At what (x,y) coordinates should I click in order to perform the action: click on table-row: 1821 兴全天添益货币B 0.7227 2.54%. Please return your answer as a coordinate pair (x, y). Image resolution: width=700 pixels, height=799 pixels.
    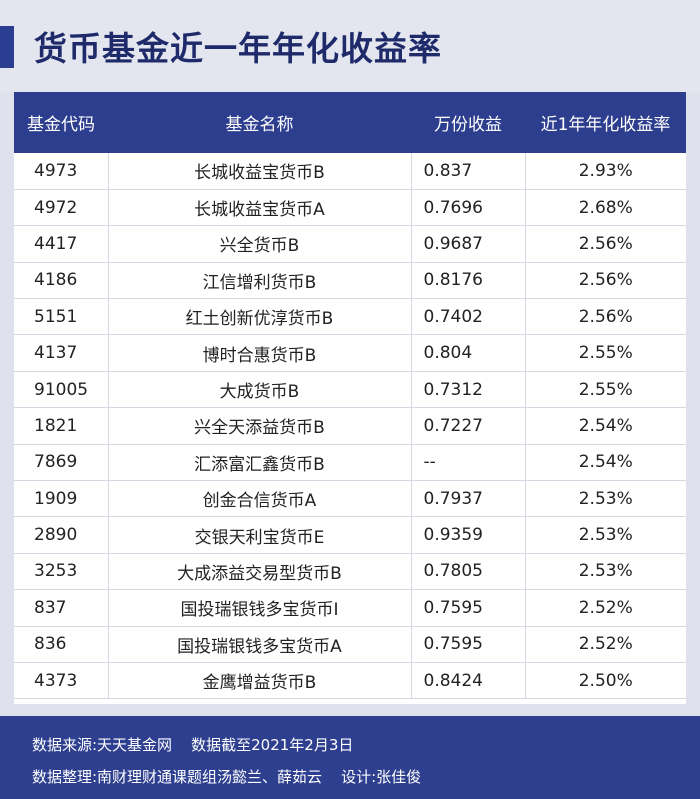
    Looking at the image, I should click on (350, 426).